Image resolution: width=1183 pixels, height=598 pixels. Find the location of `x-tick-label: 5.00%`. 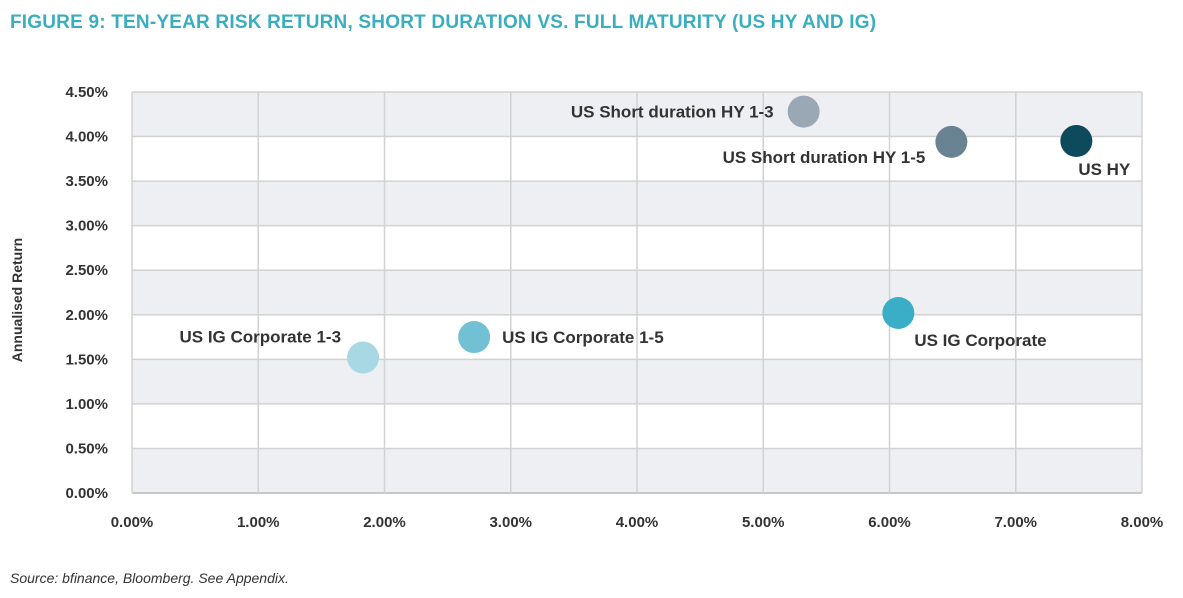

x-tick-label: 5.00% is located at coordinates (763, 522).